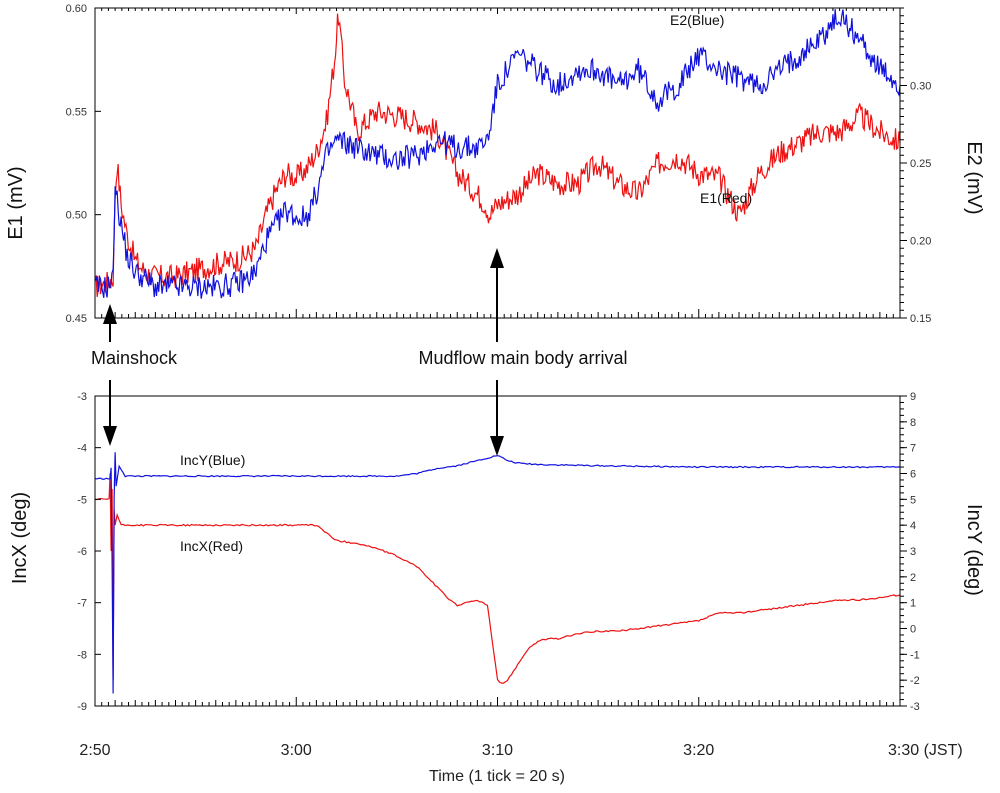 The image size is (1000, 793). I want to click on mainshock-arrowhead-up, so click(110, 314).